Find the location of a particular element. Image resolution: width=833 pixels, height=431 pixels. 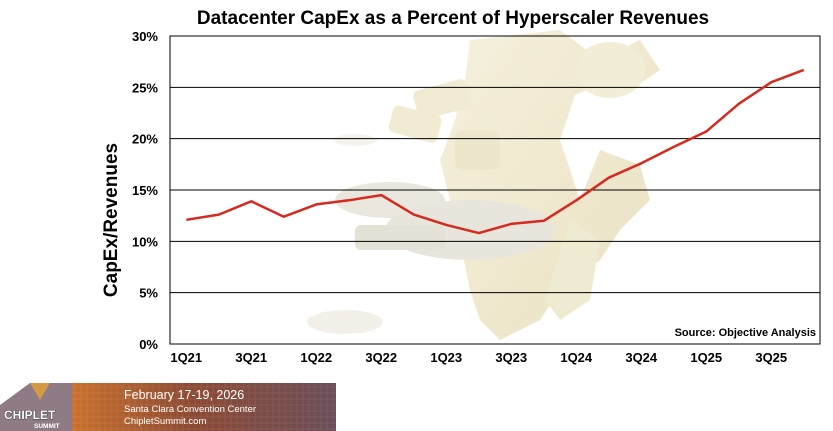

x-tick-label: 1Q22 is located at coordinates (316, 357).